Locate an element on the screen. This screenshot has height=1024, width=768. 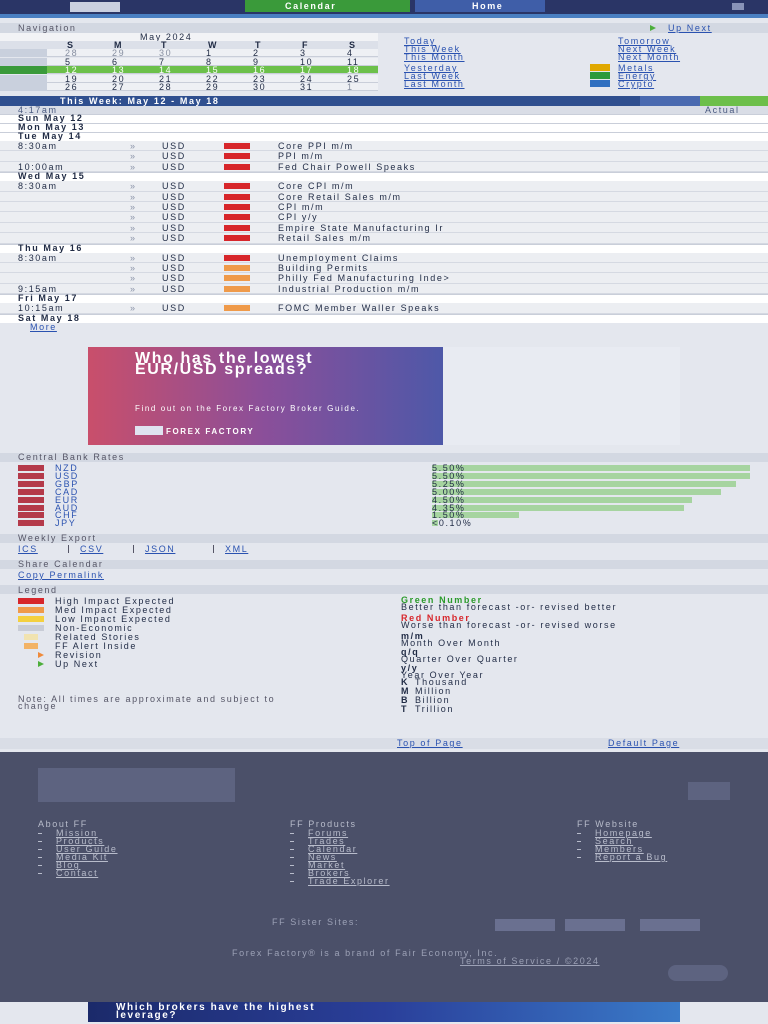
event-name: Philly Fed Manufacturing Inde> is located at coordinates (364, 278).